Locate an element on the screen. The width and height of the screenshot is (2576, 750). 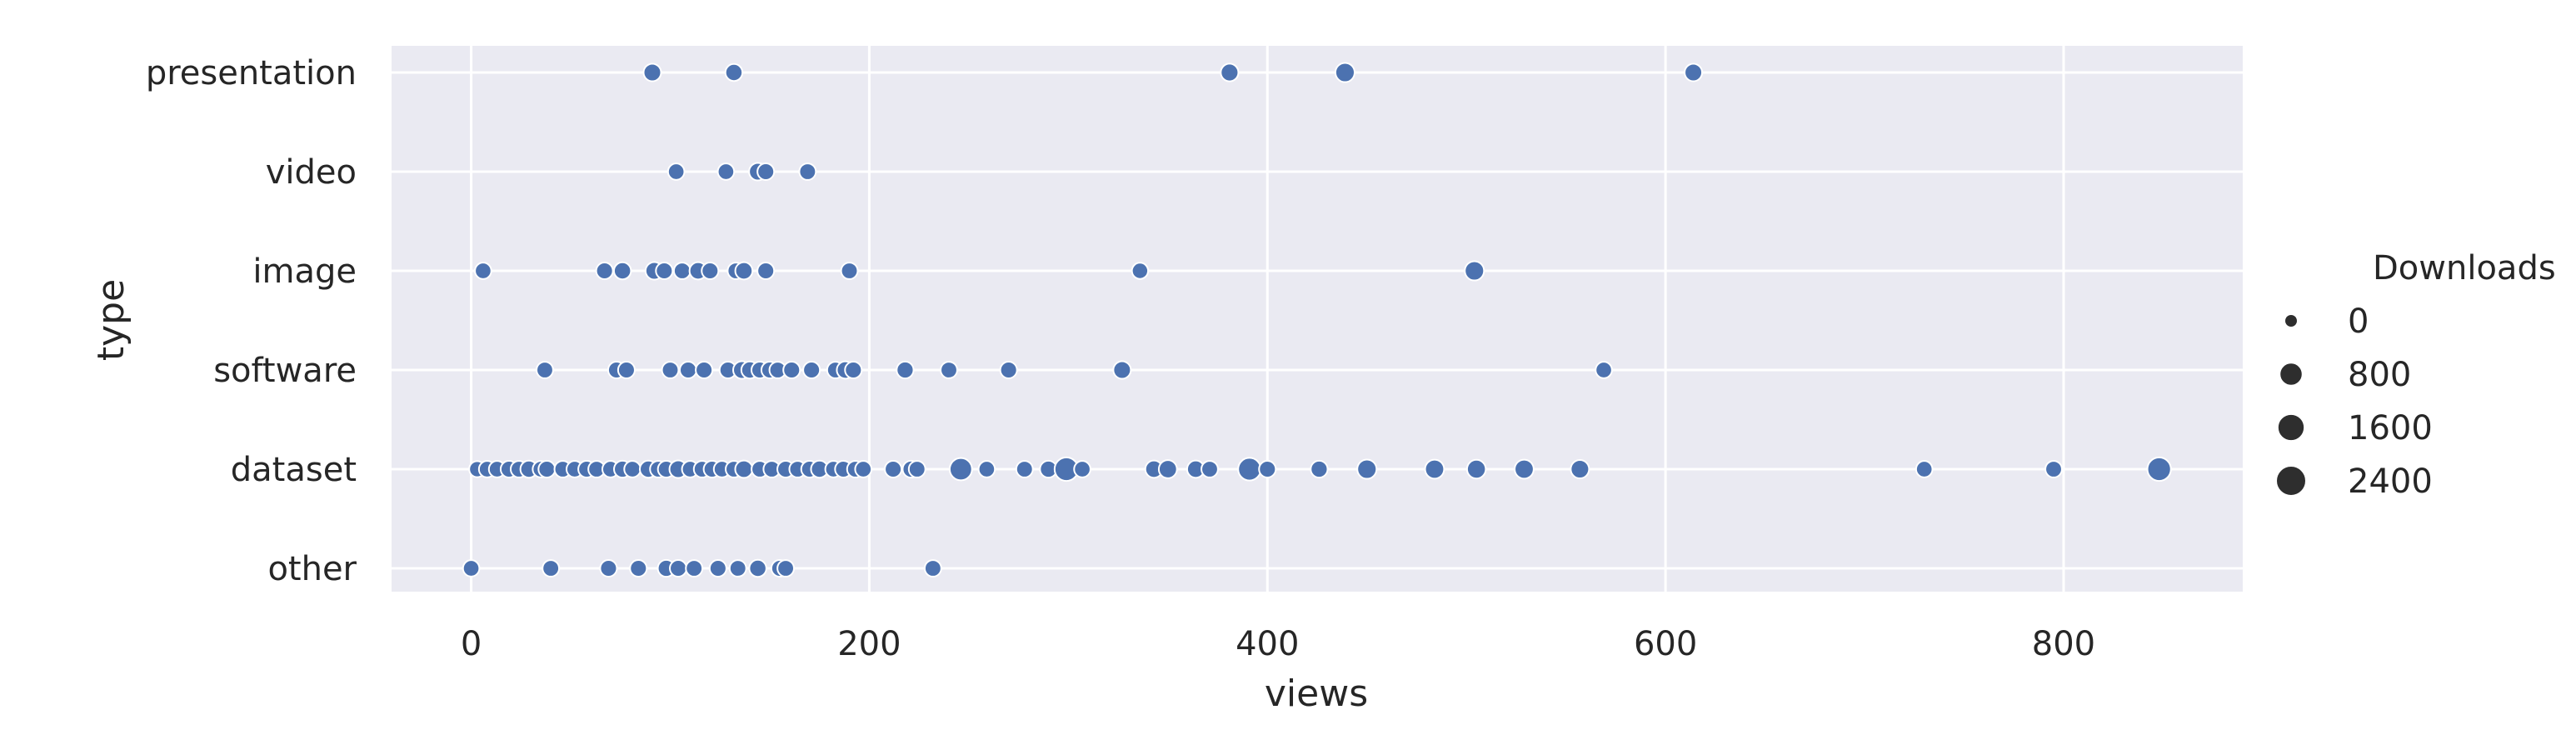
legend-title: Downloads is located at coordinates (2464, 268).